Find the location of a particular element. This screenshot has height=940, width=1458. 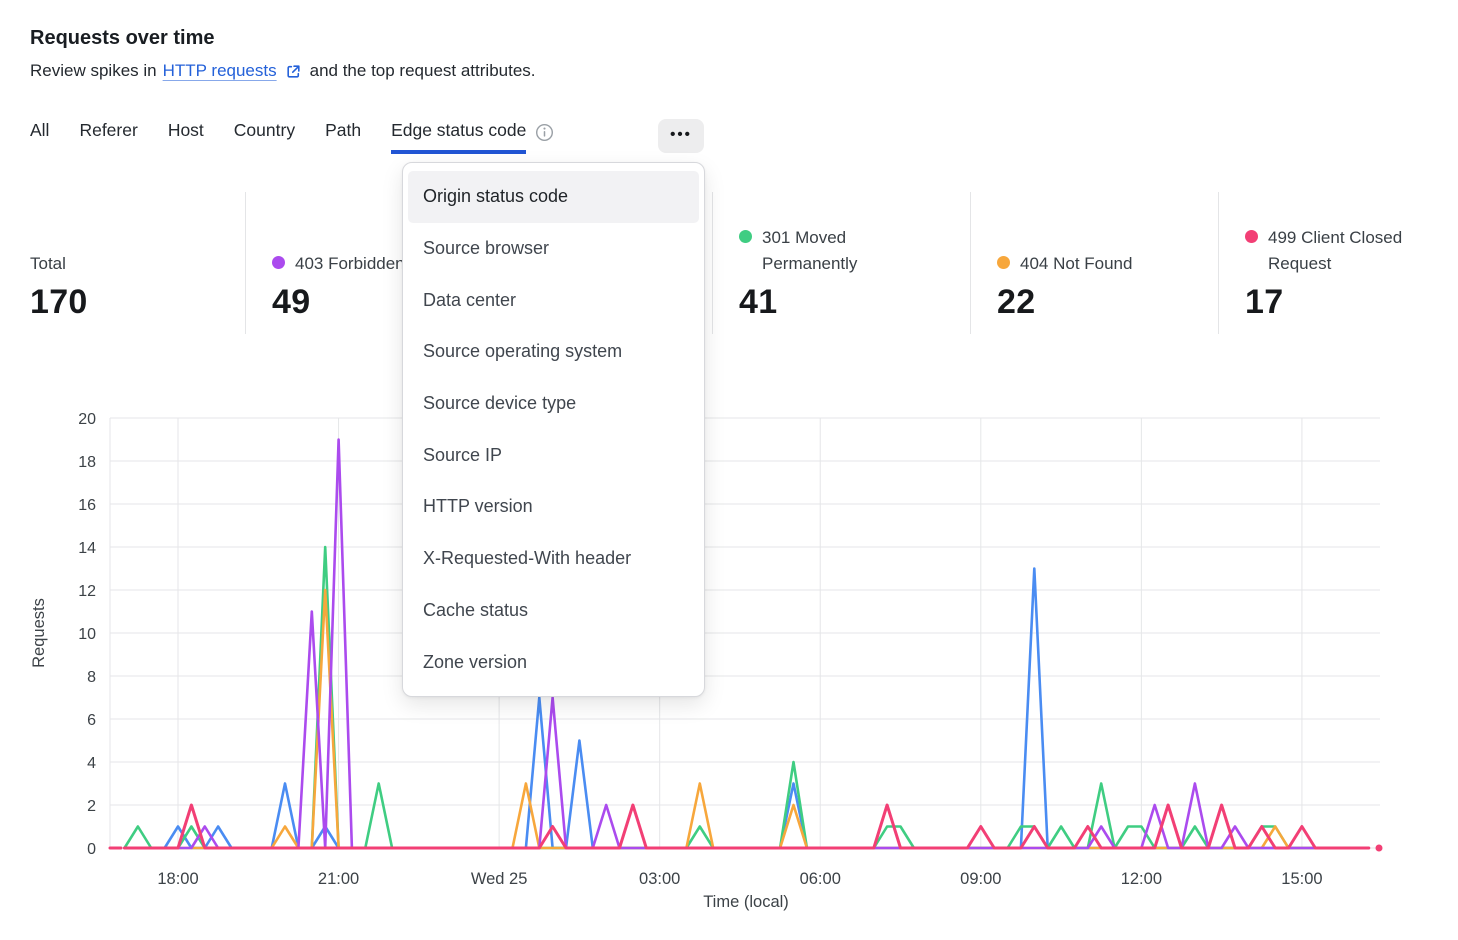

stat-label: 403 Forbidden is located at coordinates (381, 264).